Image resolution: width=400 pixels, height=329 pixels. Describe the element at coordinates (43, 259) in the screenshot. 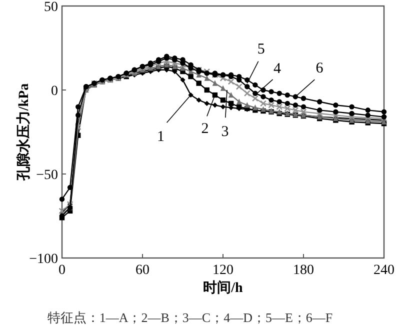

I see `y-tick-label: −100` at that location.